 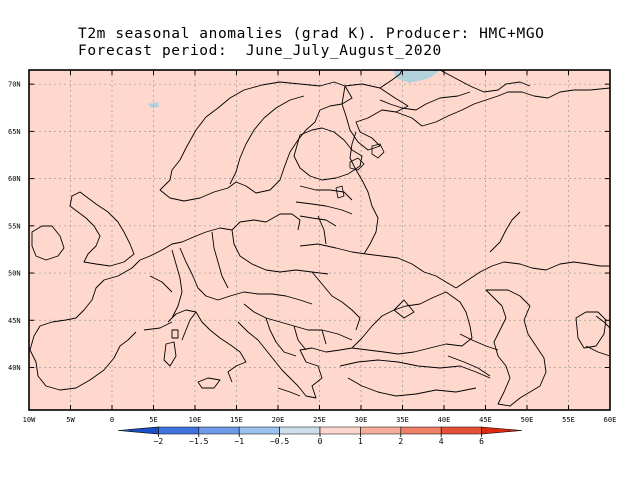 I want to click on border-balkans, so click(x=298, y=330).